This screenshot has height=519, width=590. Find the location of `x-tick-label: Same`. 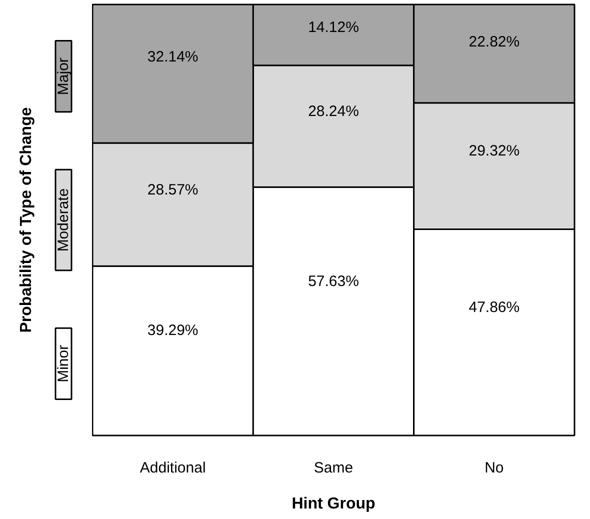

x-tick-label: Same is located at coordinates (334, 468).